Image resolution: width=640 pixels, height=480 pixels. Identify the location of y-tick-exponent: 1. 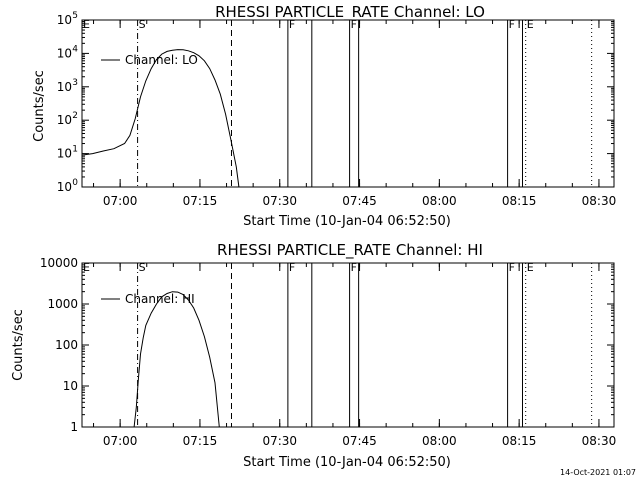
(75, 150).